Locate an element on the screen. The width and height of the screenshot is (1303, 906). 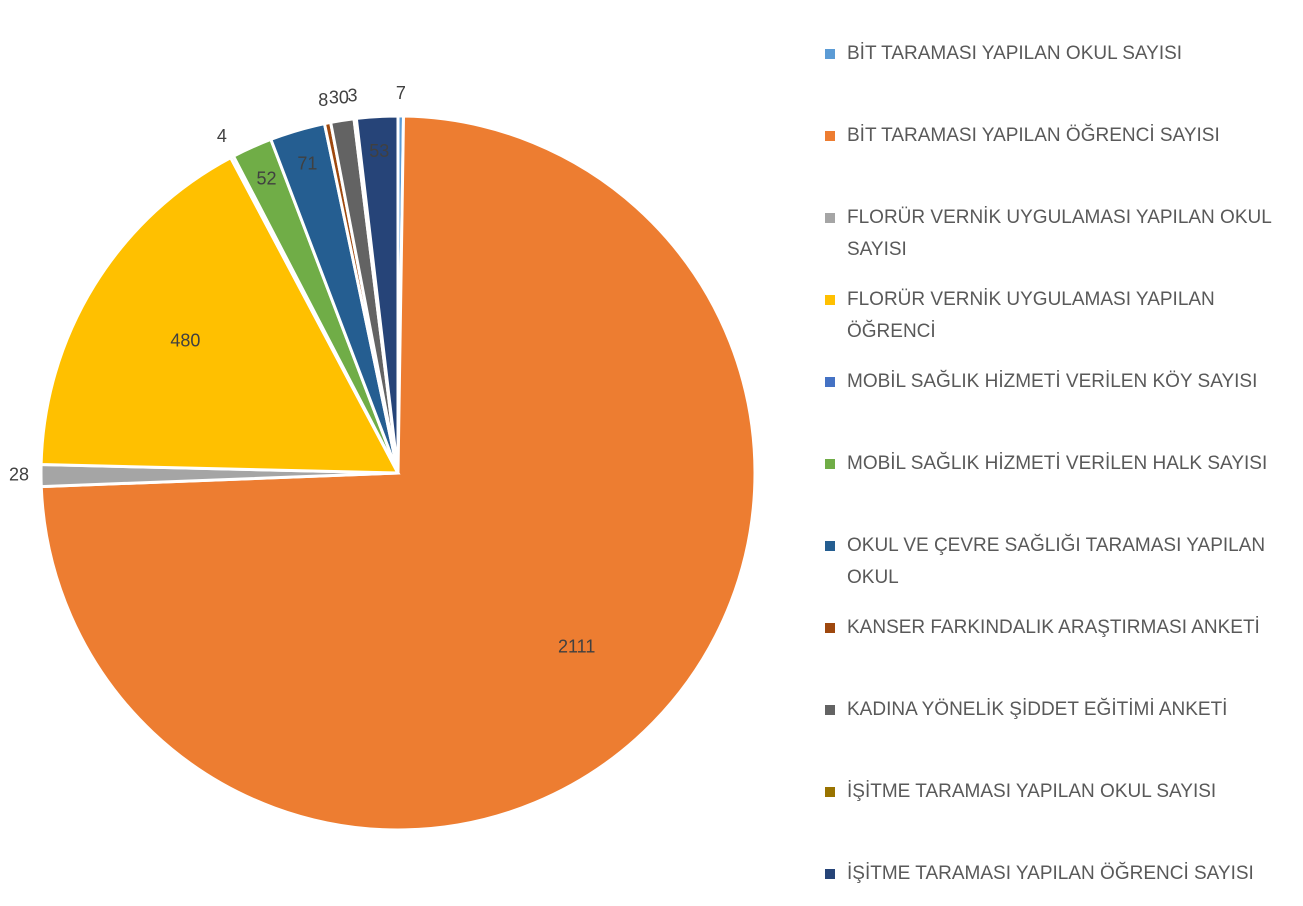
data-label: 28 is located at coordinates (19, 474).